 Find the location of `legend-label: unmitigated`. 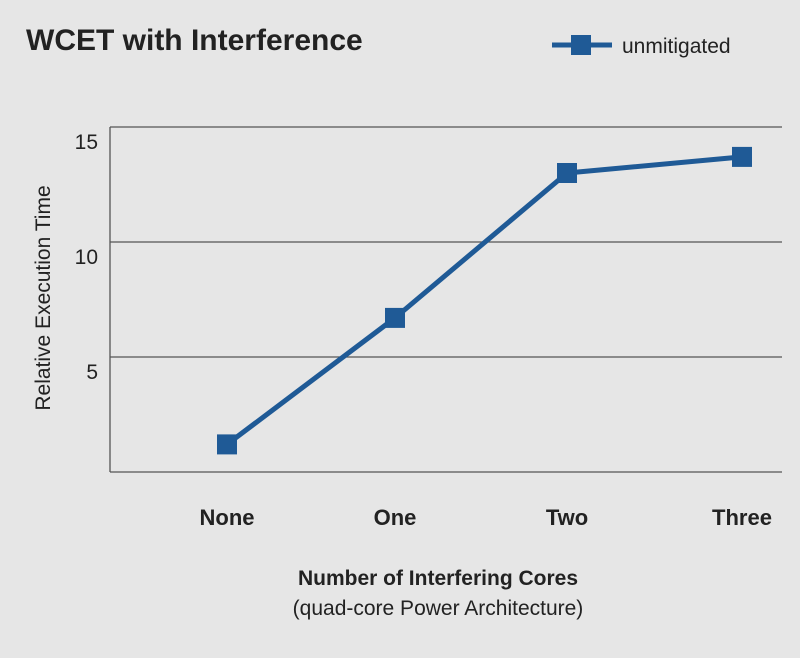

legend-label: unmitigated is located at coordinates (676, 46).